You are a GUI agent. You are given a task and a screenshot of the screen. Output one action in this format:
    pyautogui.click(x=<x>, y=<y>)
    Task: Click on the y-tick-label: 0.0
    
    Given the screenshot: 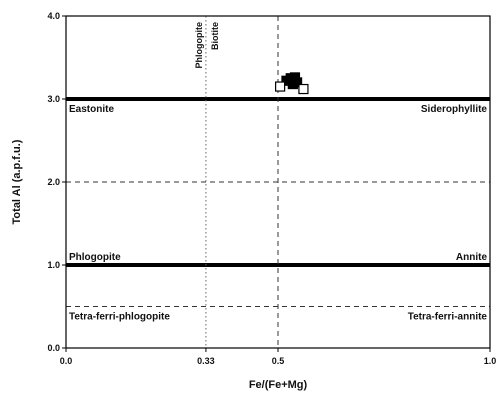 What is the action you would take?
    pyautogui.click(x=53, y=348)
    